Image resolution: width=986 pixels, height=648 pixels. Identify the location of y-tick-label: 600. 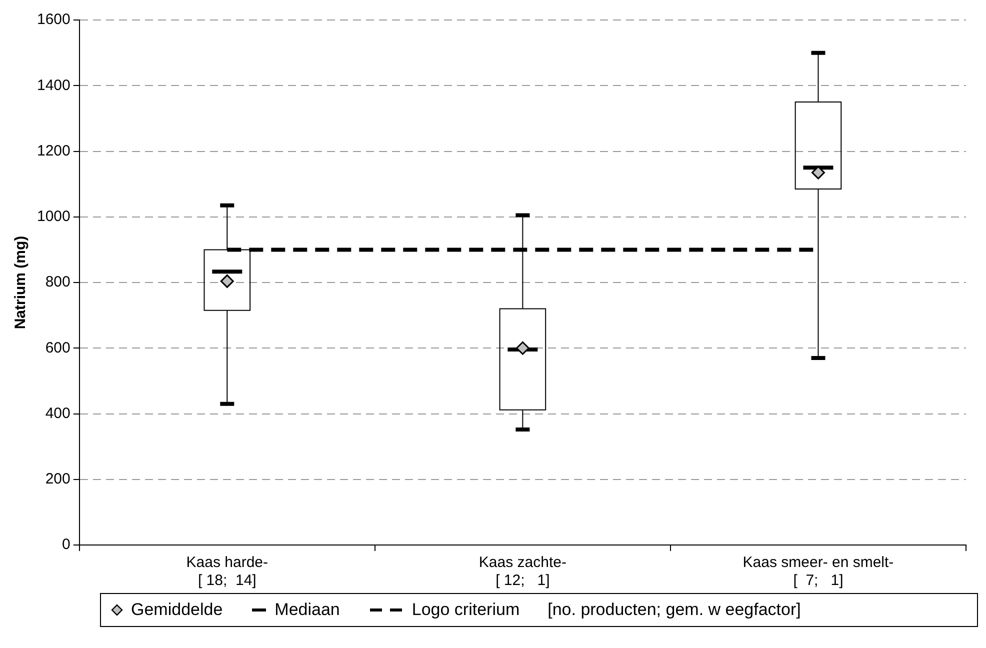
(57, 347).